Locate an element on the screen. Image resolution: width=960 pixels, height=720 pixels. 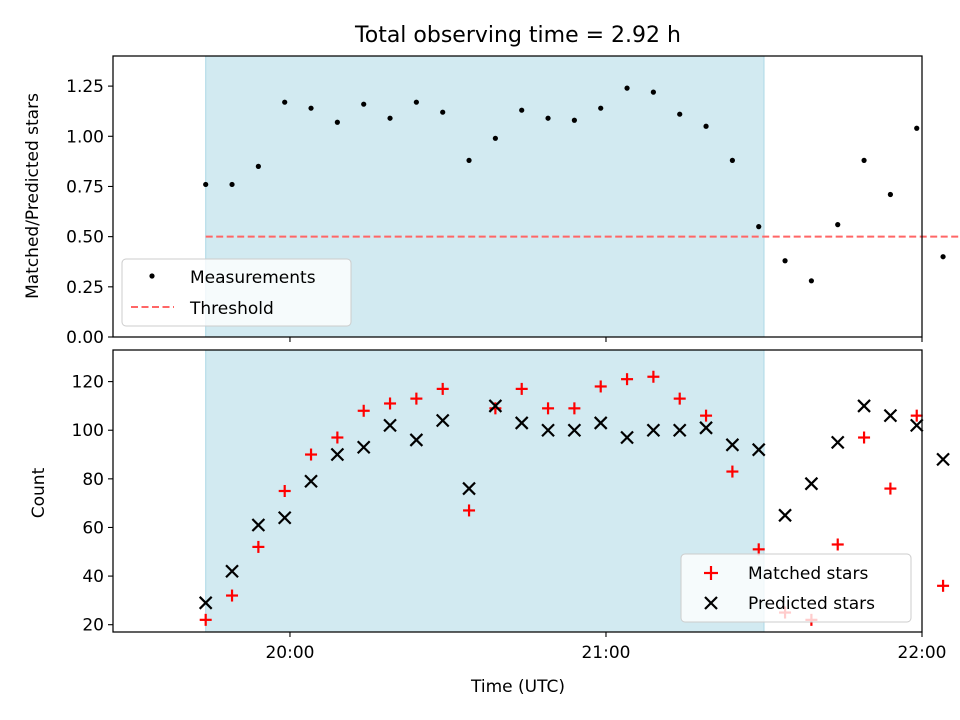
legend-threshold-label: Threshold is located at coordinates (231, 309).